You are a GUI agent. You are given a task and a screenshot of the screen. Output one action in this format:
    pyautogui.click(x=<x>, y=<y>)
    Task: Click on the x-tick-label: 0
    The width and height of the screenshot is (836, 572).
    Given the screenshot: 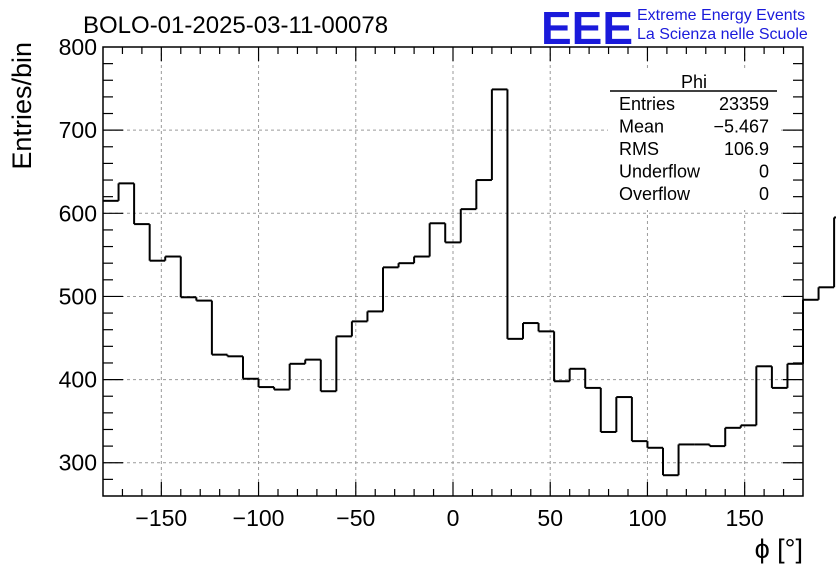 What is the action you would take?
    pyautogui.click(x=453, y=518)
    